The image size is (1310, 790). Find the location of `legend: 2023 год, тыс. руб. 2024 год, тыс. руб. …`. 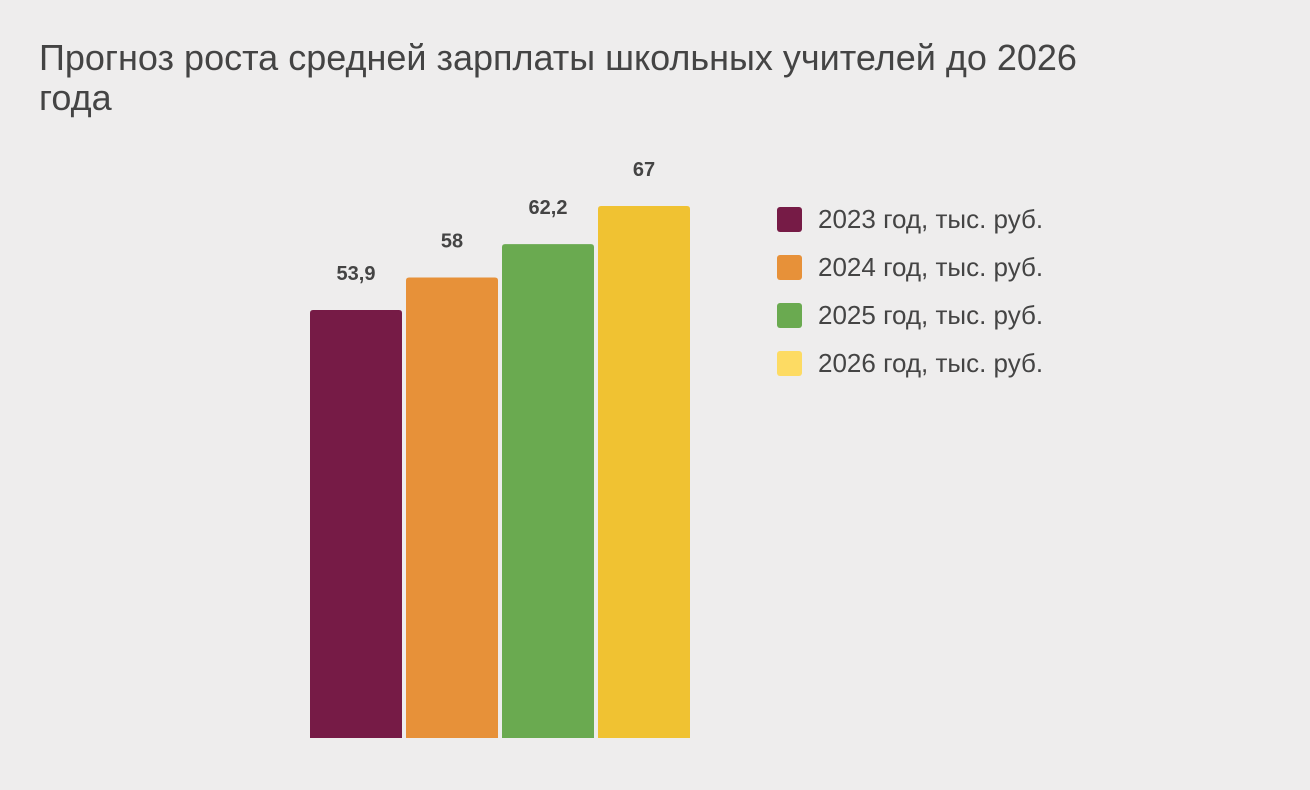

legend: 2023 год, тыс. руб. 2024 год, тыс. руб. … is located at coordinates (910, 291).